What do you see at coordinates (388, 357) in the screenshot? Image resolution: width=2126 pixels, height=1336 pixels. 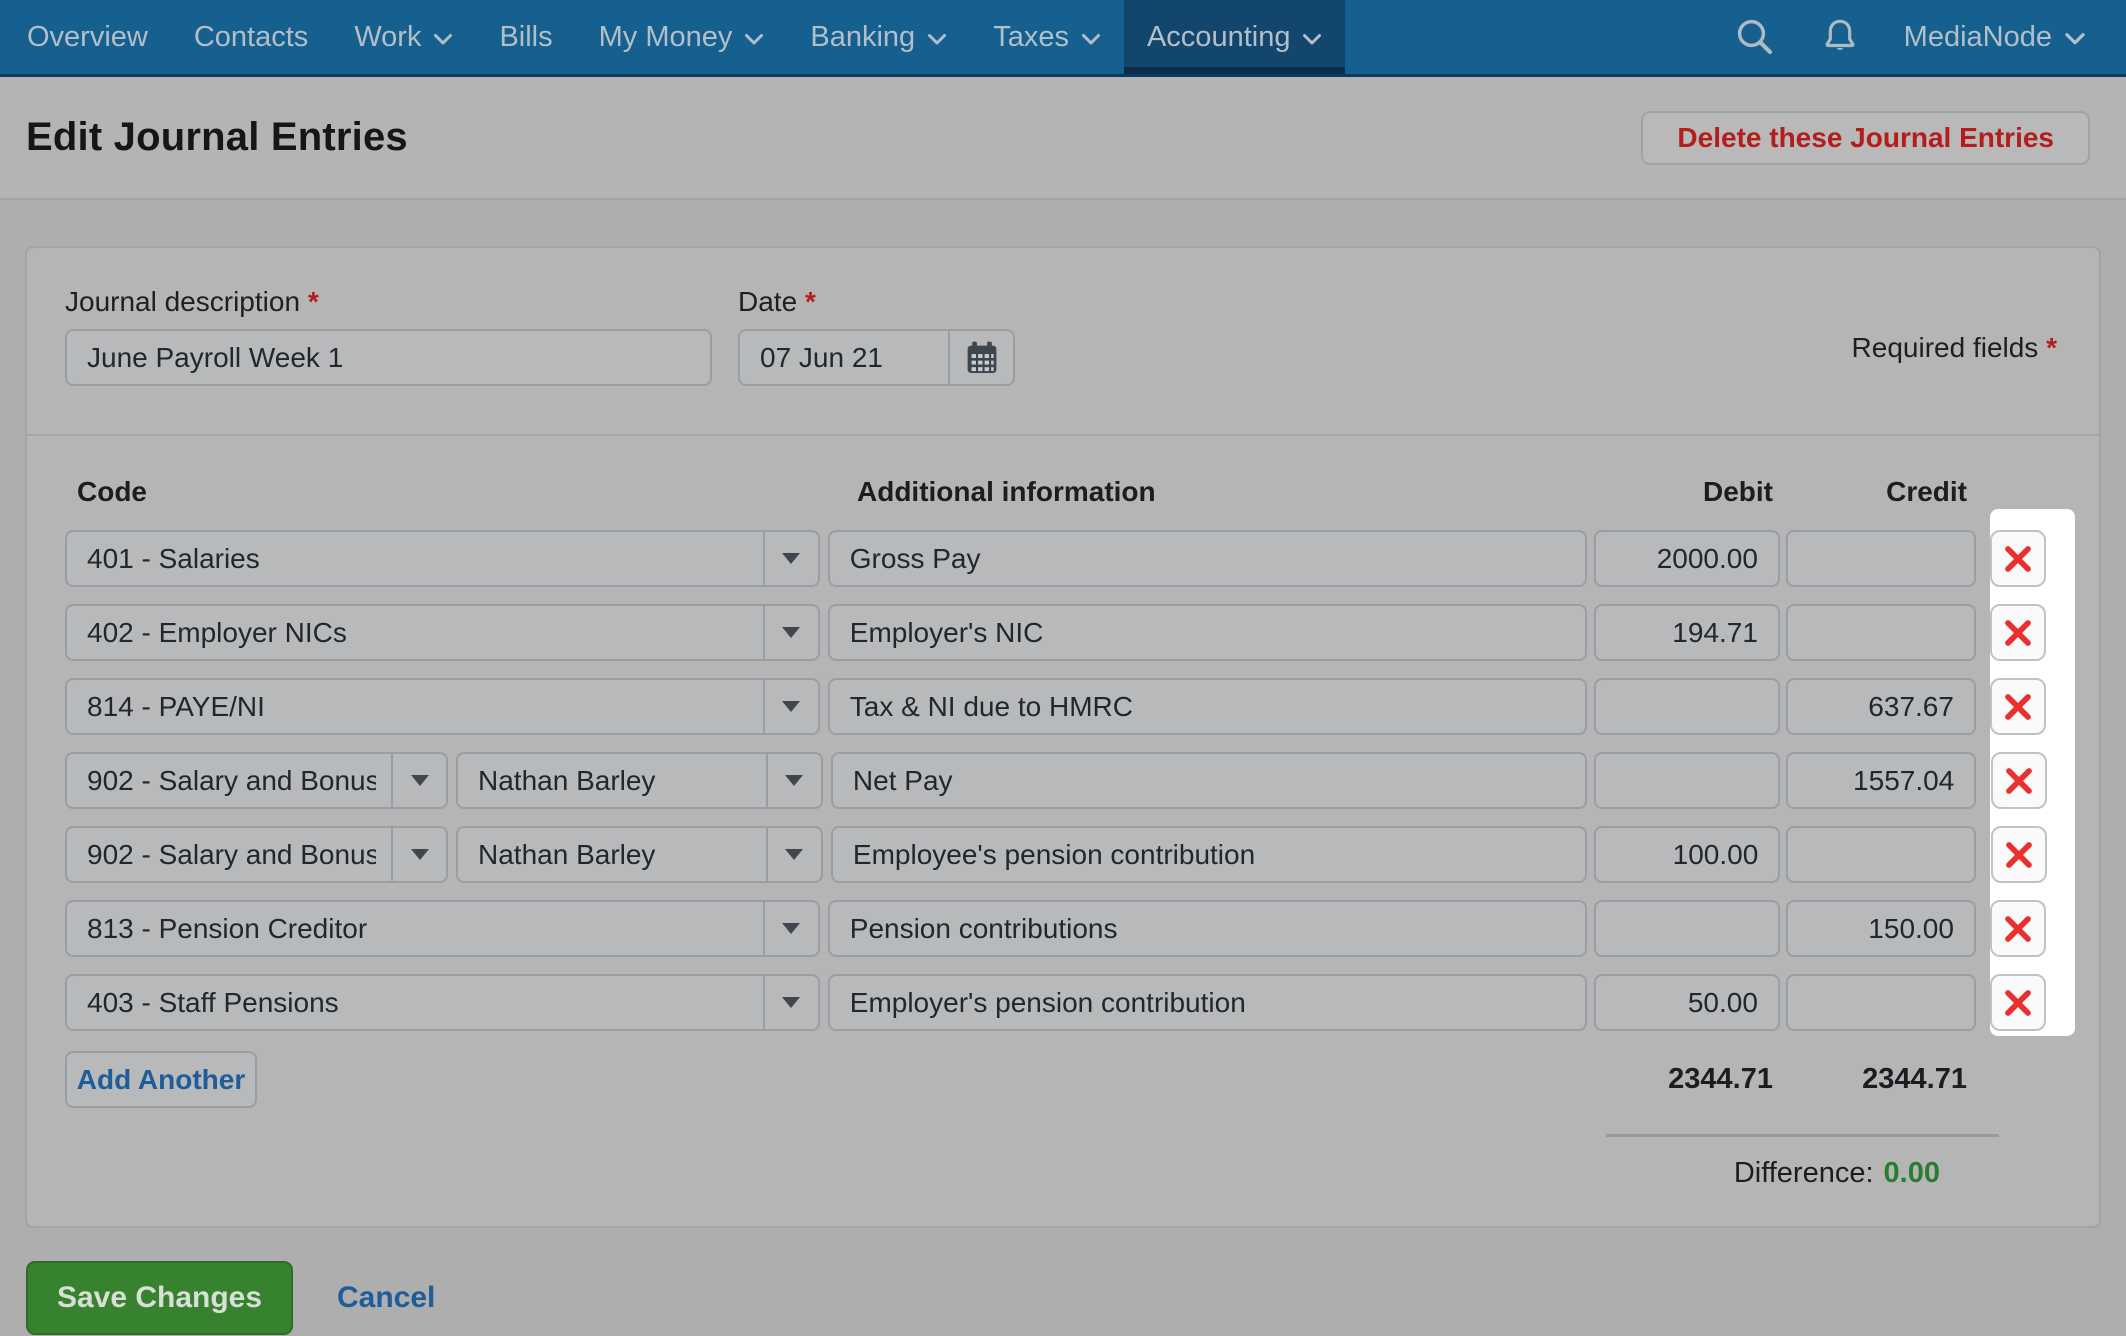 I see `journal-description-input` at bounding box center [388, 357].